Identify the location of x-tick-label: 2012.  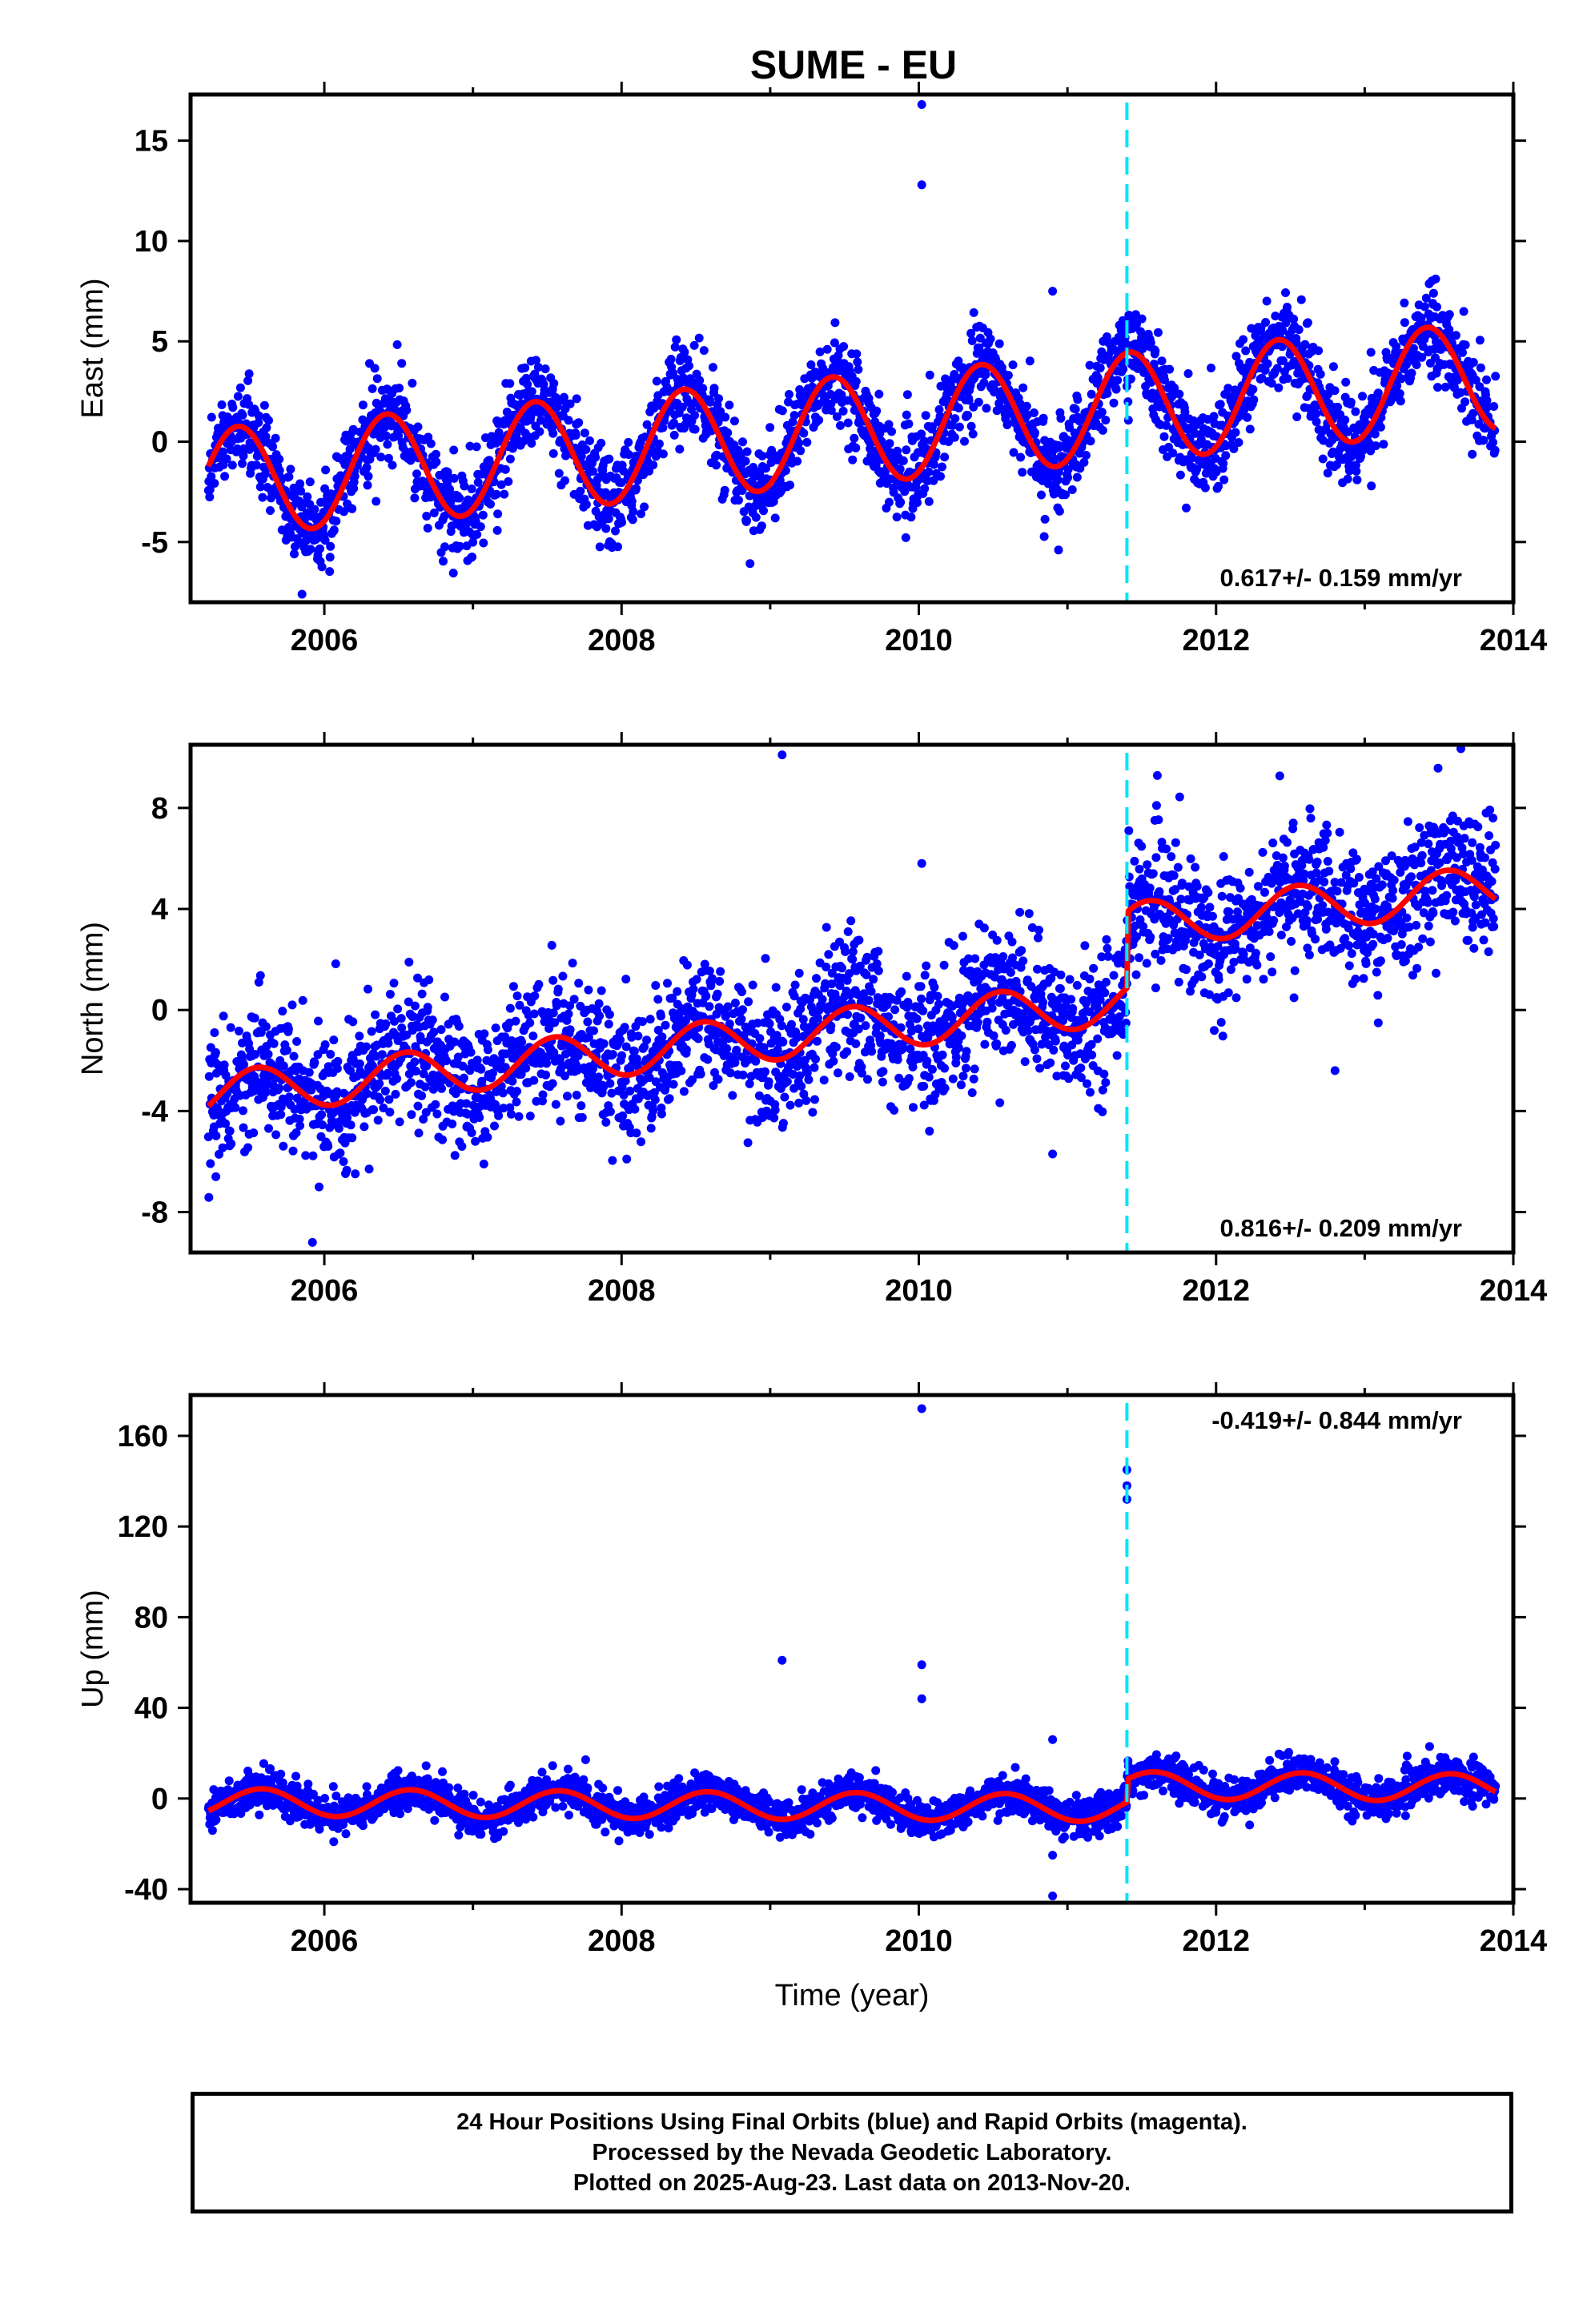
(1216, 640).